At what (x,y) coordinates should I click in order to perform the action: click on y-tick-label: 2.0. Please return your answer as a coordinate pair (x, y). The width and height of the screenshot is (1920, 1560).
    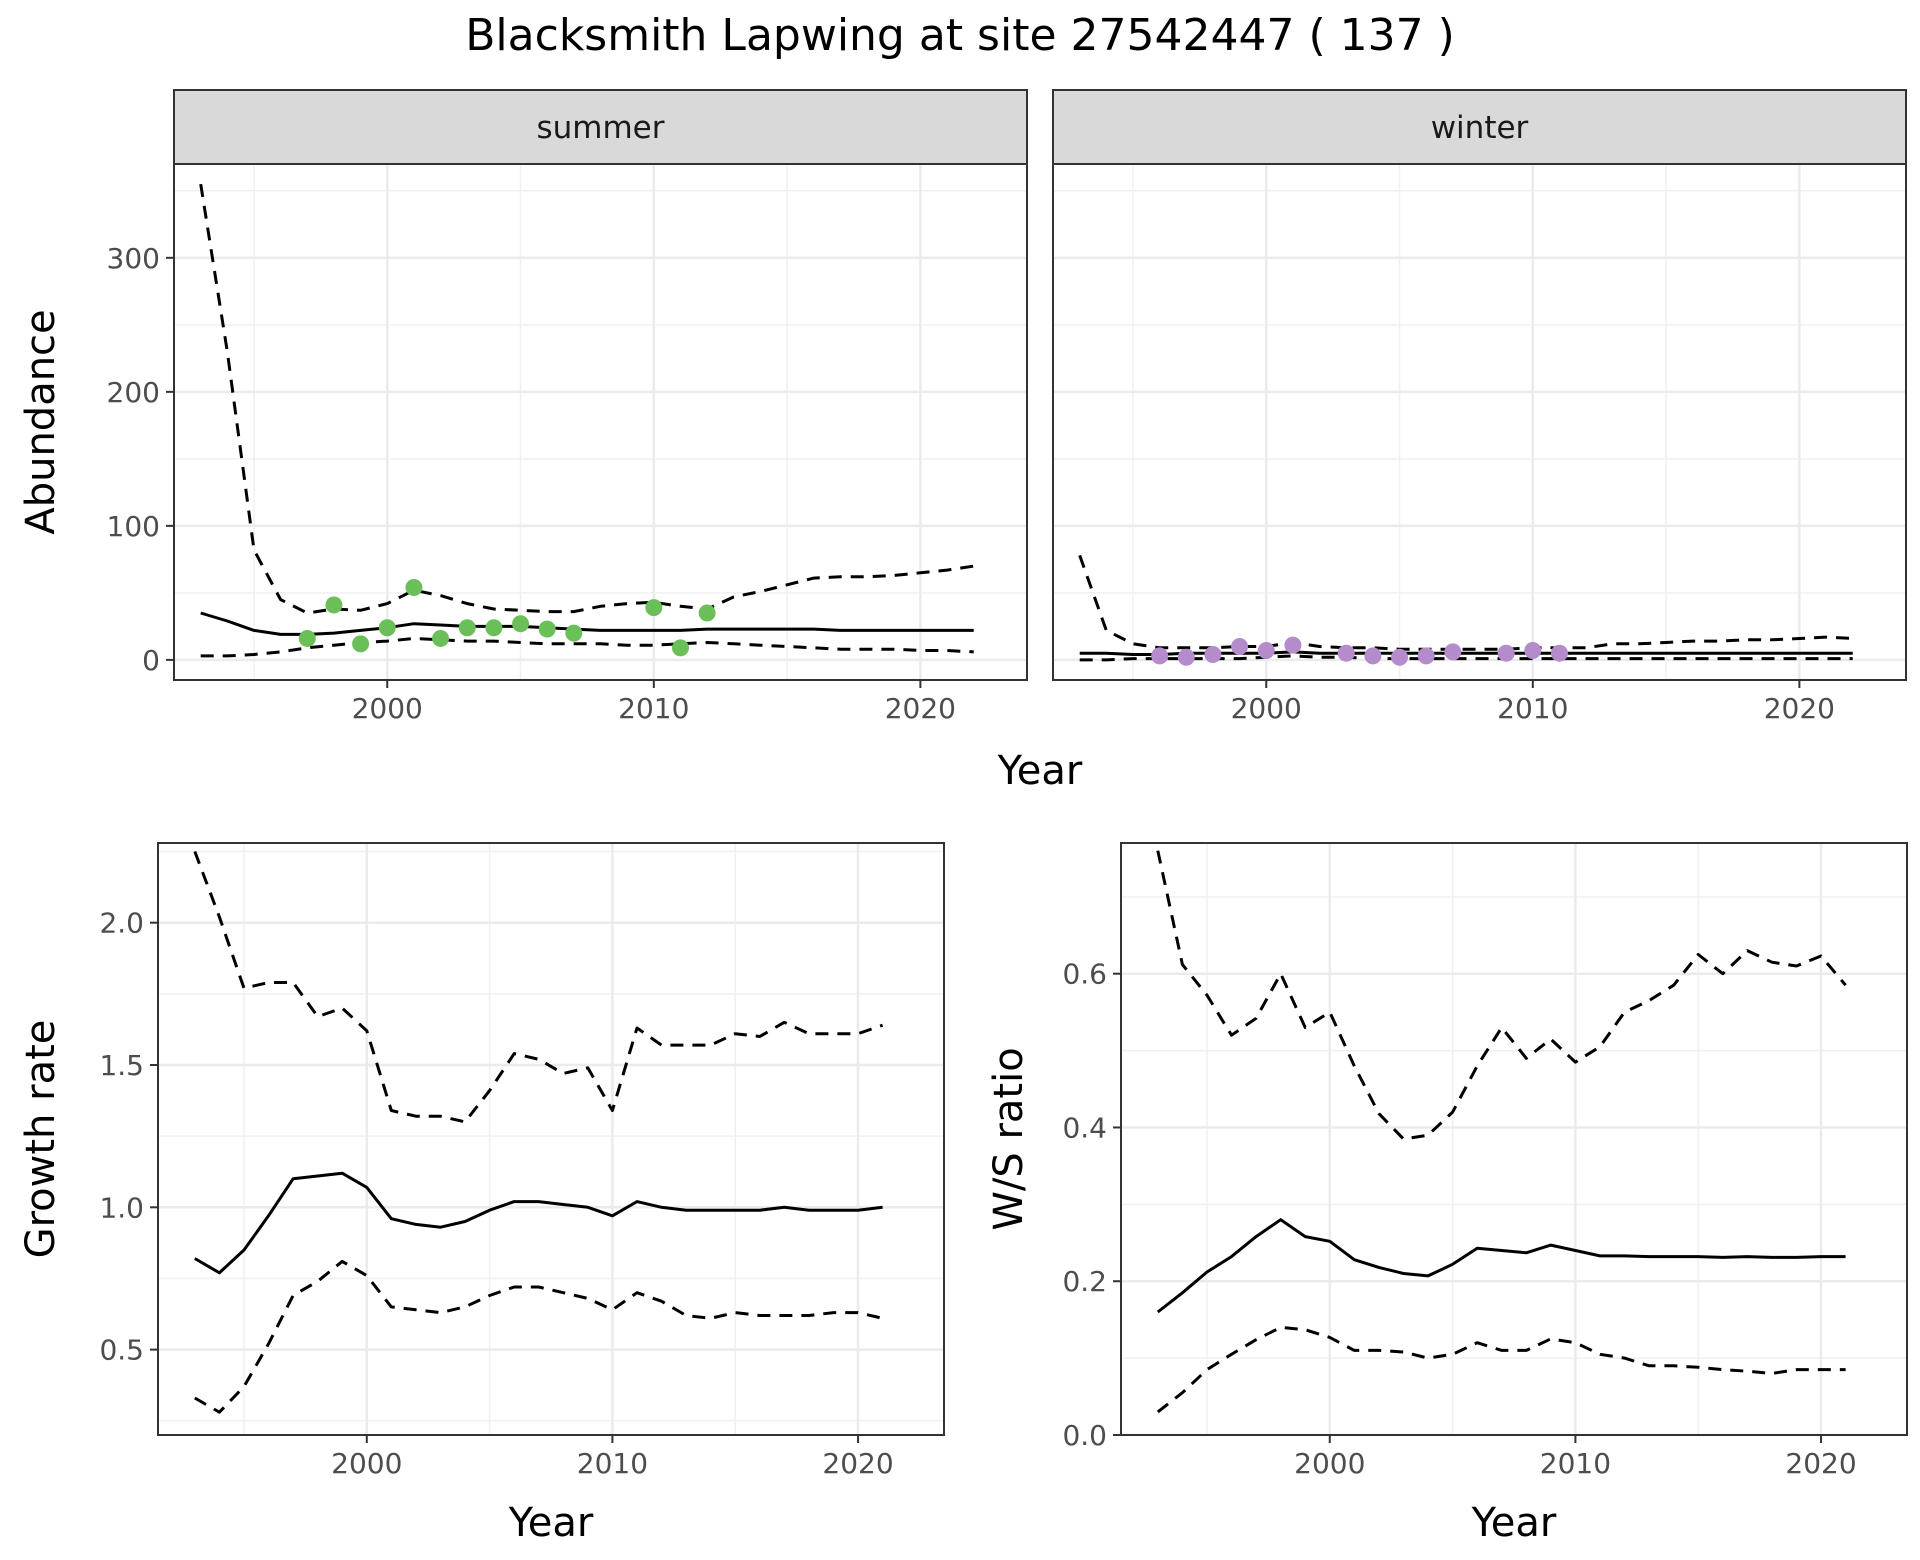
    Looking at the image, I should click on (121, 923).